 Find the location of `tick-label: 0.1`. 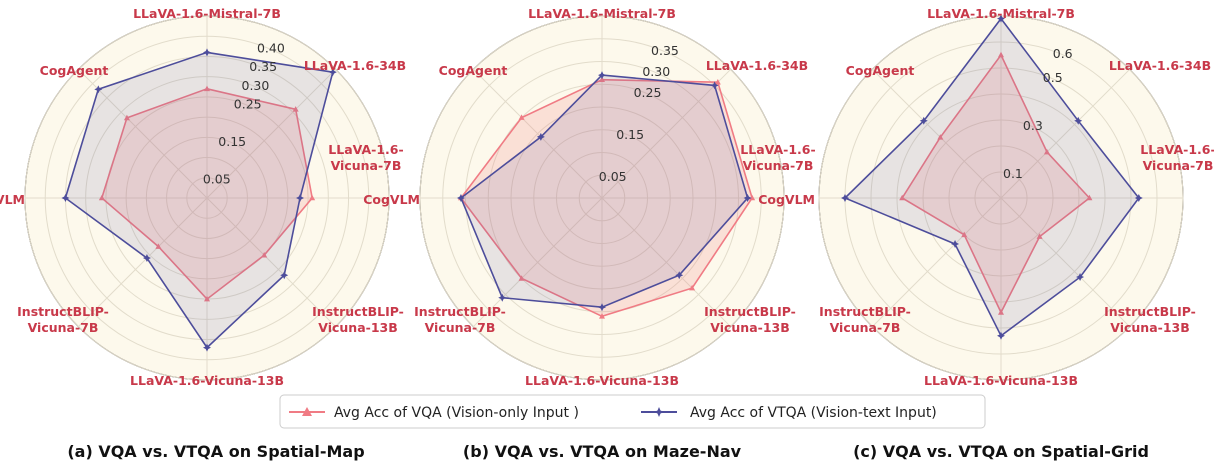

tick-label: 0.1 is located at coordinates (1013, 173).